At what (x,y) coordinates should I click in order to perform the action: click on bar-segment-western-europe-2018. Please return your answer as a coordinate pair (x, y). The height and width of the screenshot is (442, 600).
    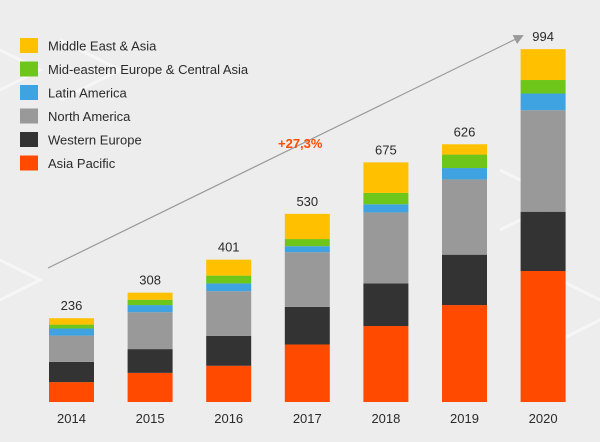
    Looking at the image, I should click on (386, 305).